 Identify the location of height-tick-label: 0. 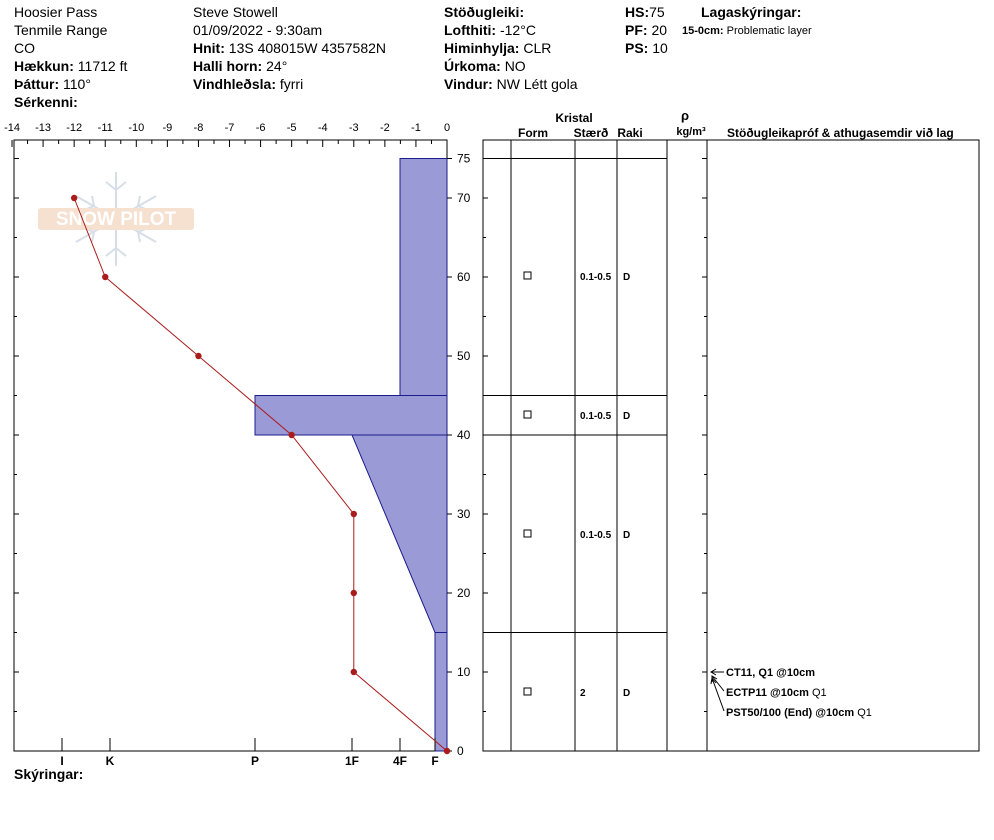
(460, 751).